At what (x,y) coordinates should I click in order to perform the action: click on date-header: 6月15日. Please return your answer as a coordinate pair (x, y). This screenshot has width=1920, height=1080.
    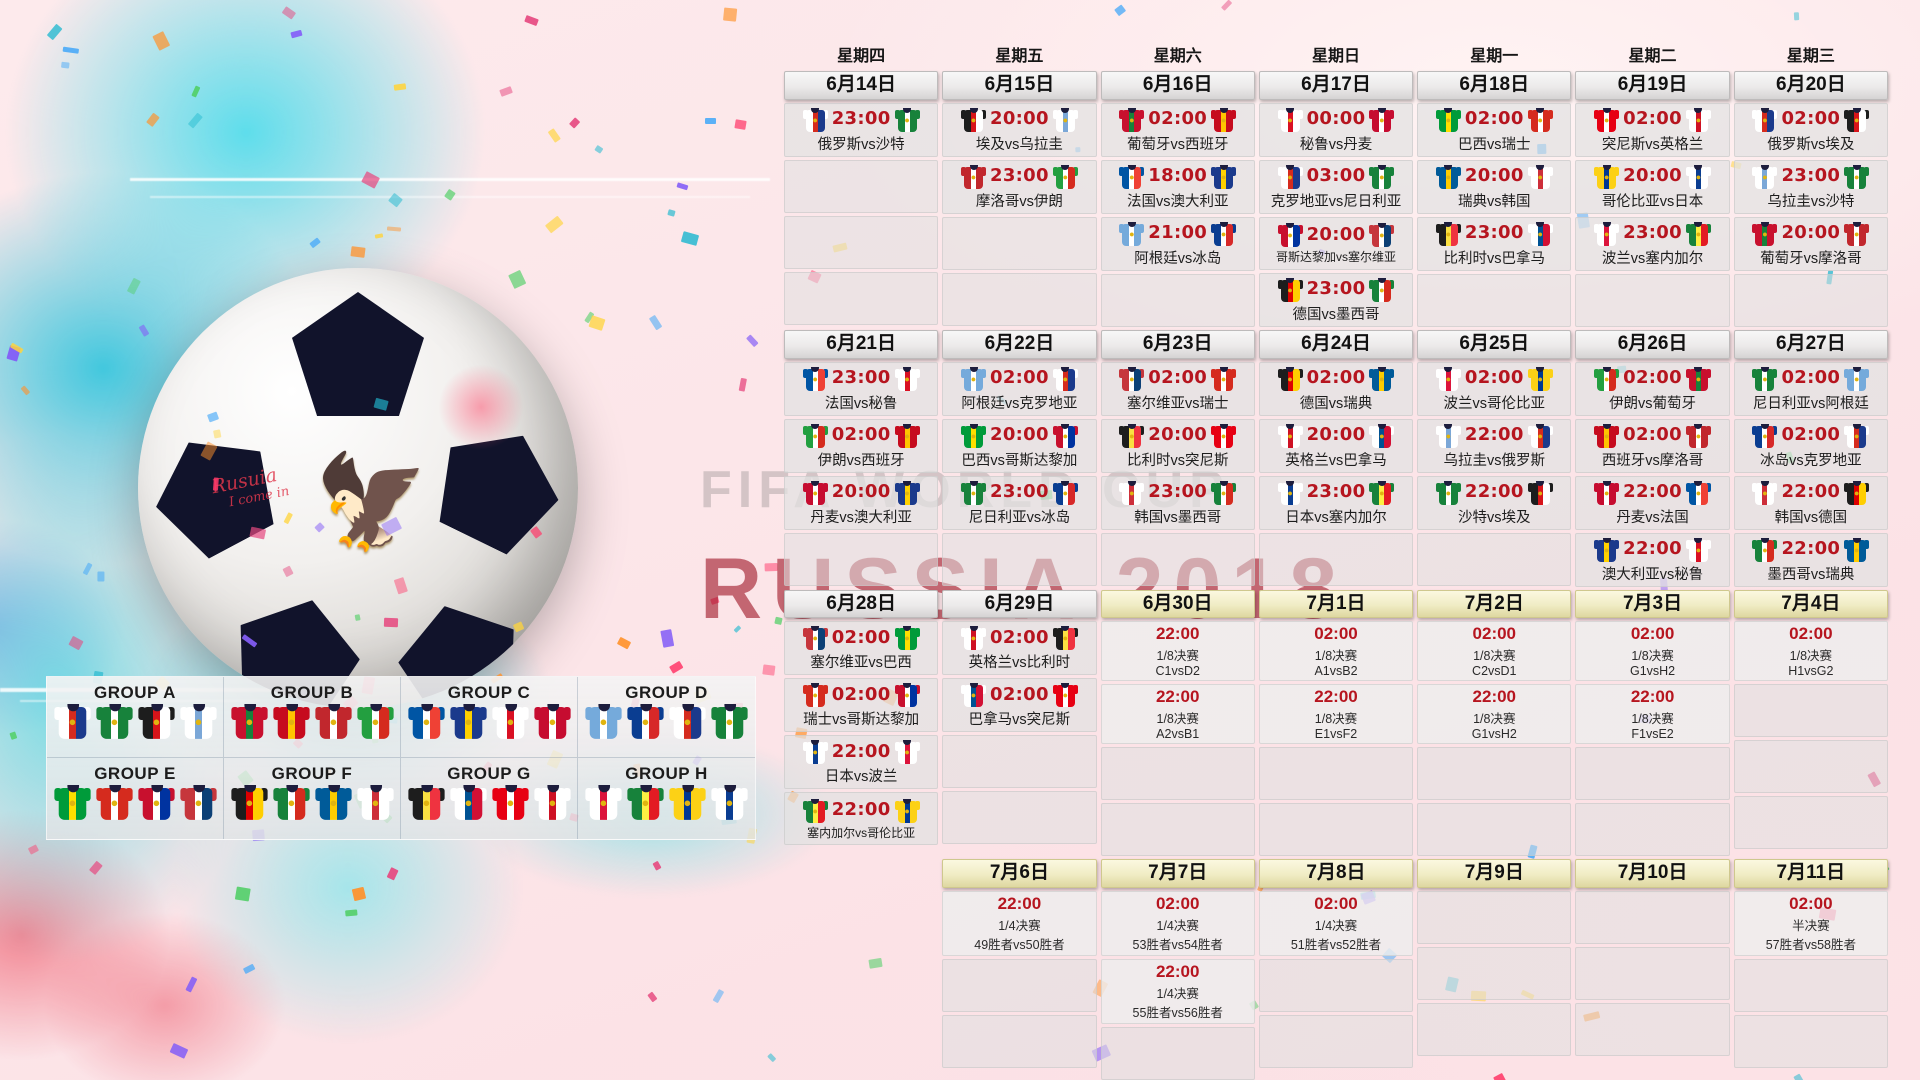
    Looking at the image, I should click on (1019, 85).